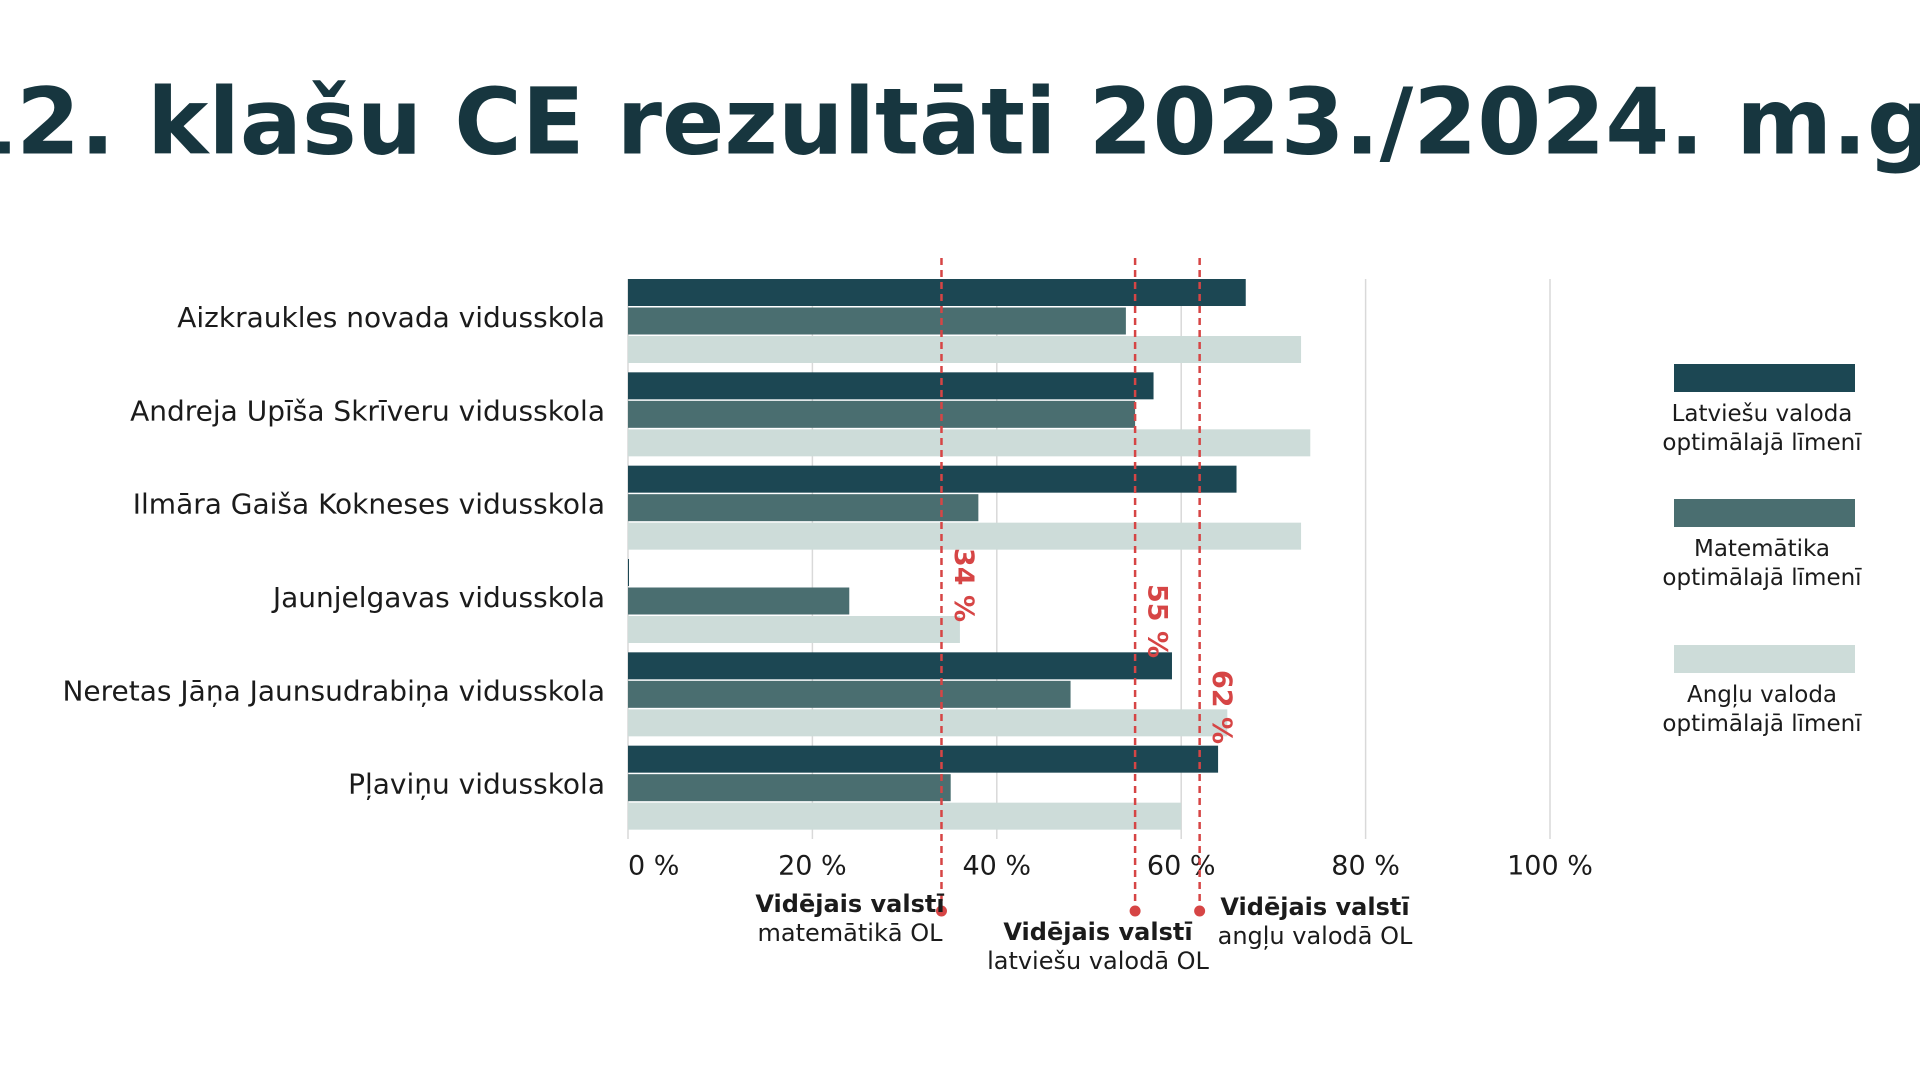 The image size is (1920, 1080). Describe the element at coordinates (333, 690) in the screenshot. I see `category-label: Neretas Jāņa Jaunsudrabiņa vidusskola` at that location.